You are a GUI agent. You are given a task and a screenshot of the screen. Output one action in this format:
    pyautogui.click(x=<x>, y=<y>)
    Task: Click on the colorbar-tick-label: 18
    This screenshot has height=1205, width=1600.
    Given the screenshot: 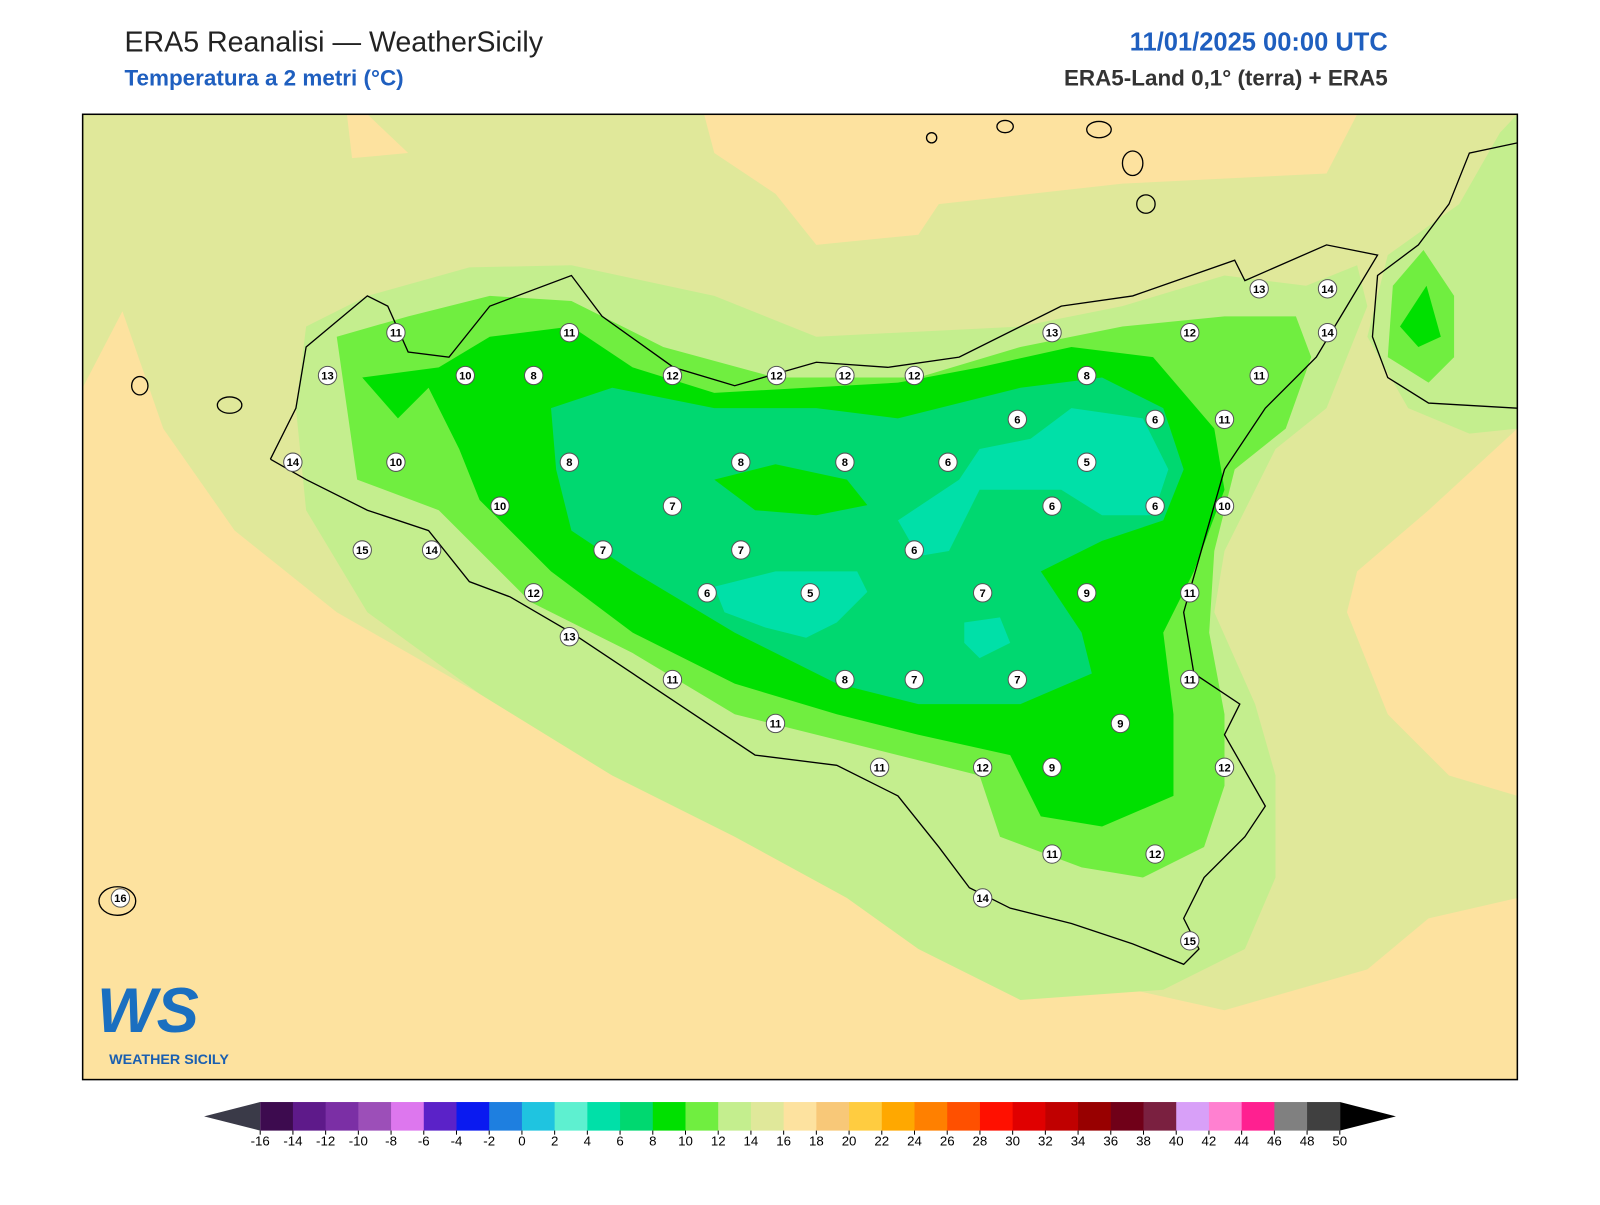 What is the action you would take?
    pyautogui.click(x=816, y=1140)
    